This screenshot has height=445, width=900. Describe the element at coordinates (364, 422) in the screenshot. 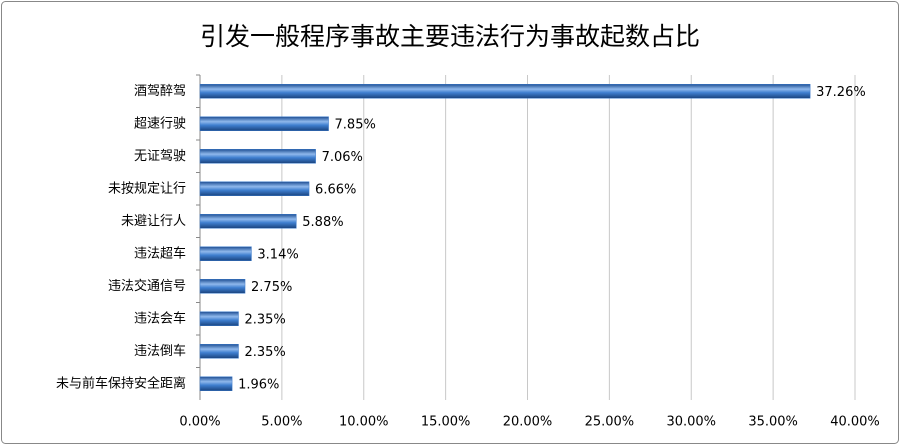

I see `x-tick-label: 10.00%` at that location.